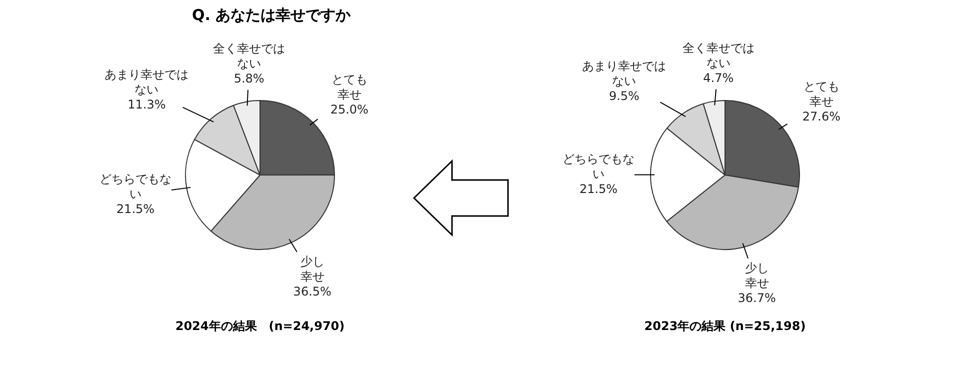  Describe the element at coordinates (312, 291) in the screenshot. I see `data-label: 36.5%` at that location.